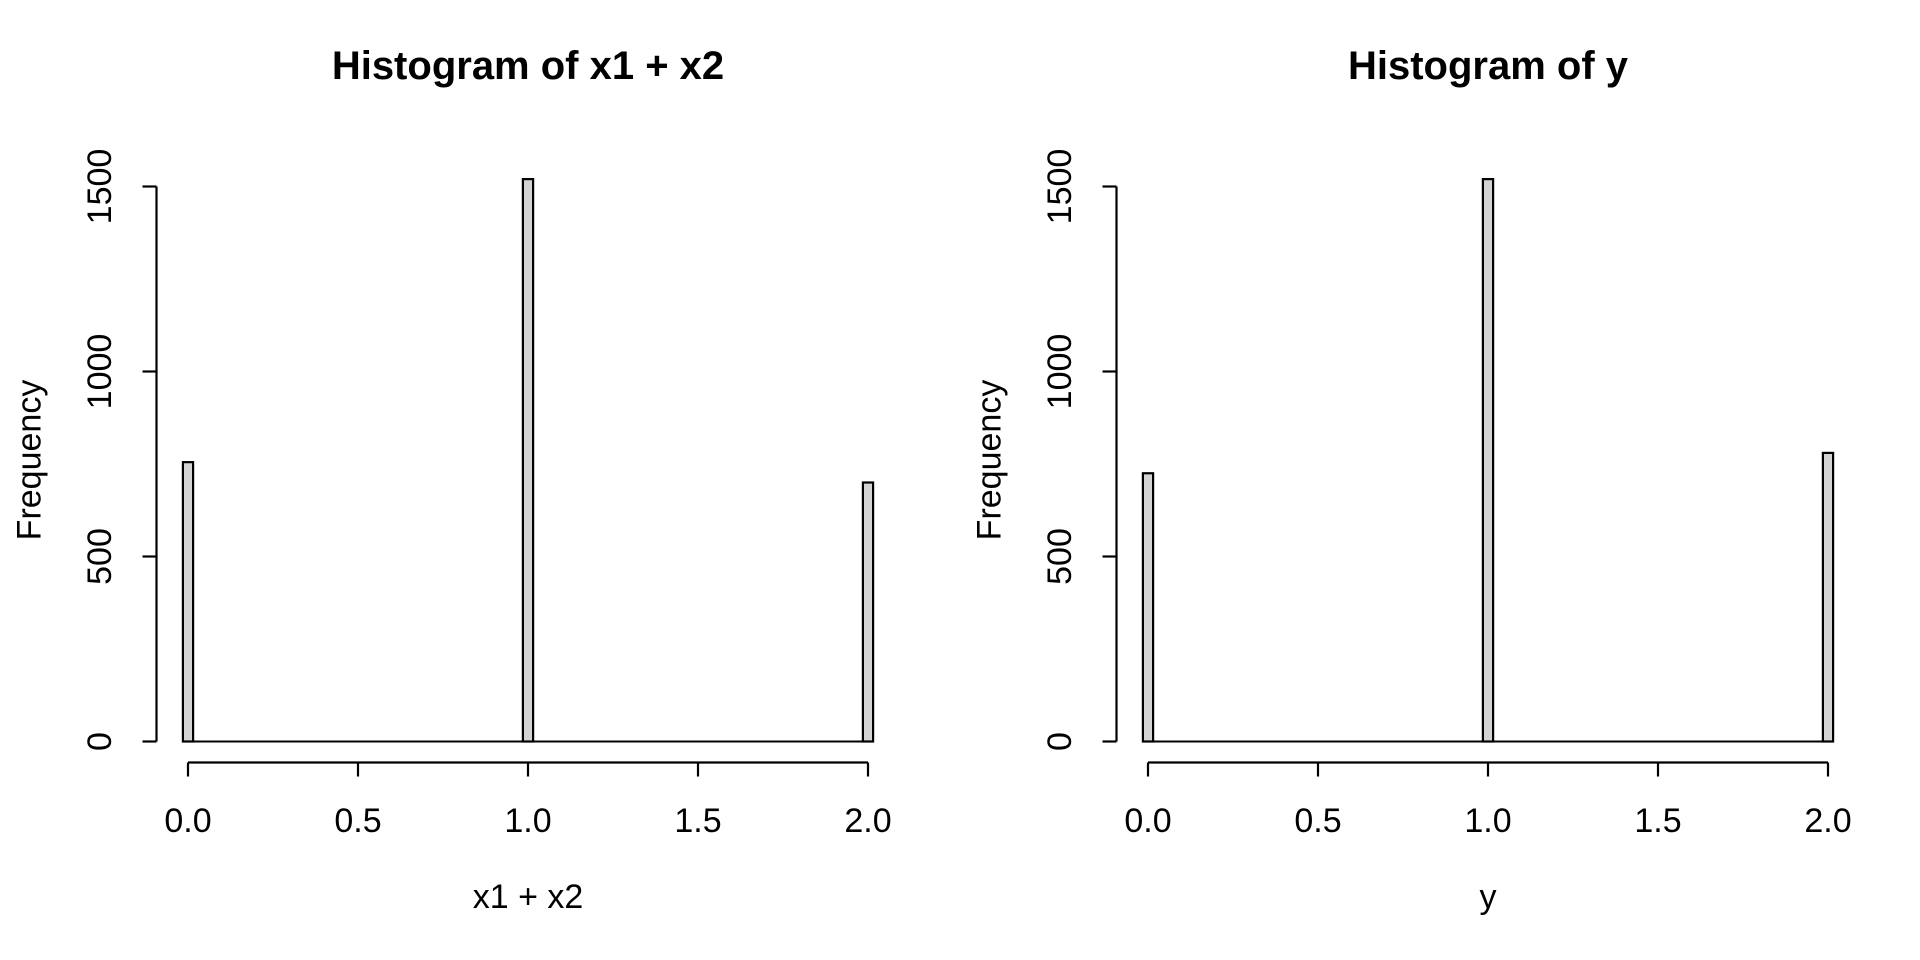  Describe the element at coordinates (1488, 66) in the screenshot. I see `chart-title: Histogram of y` at that location.